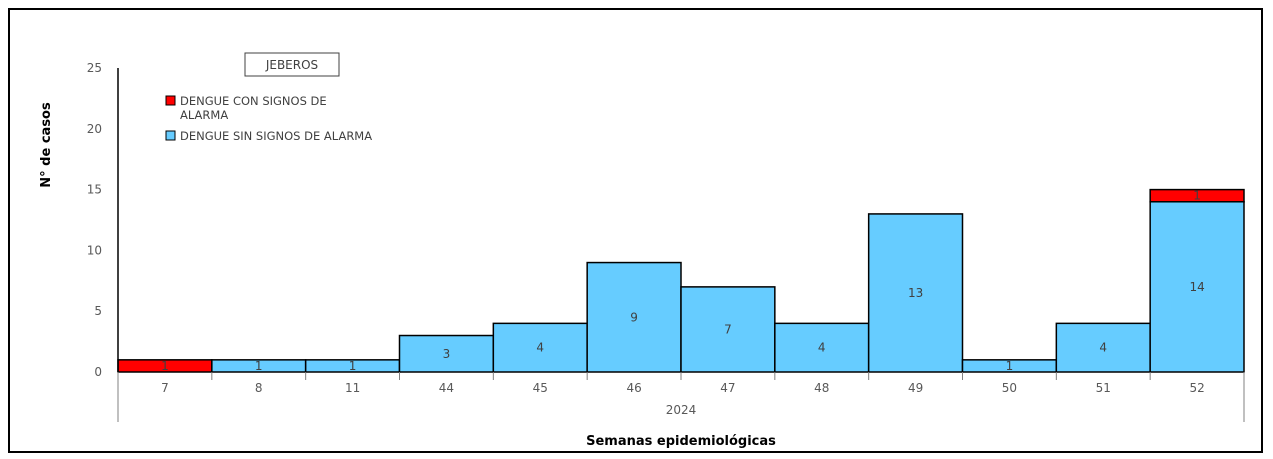 This screenshot has height=459, width=1273. I want to click on x-tick-label: 47, so click(727, 388).